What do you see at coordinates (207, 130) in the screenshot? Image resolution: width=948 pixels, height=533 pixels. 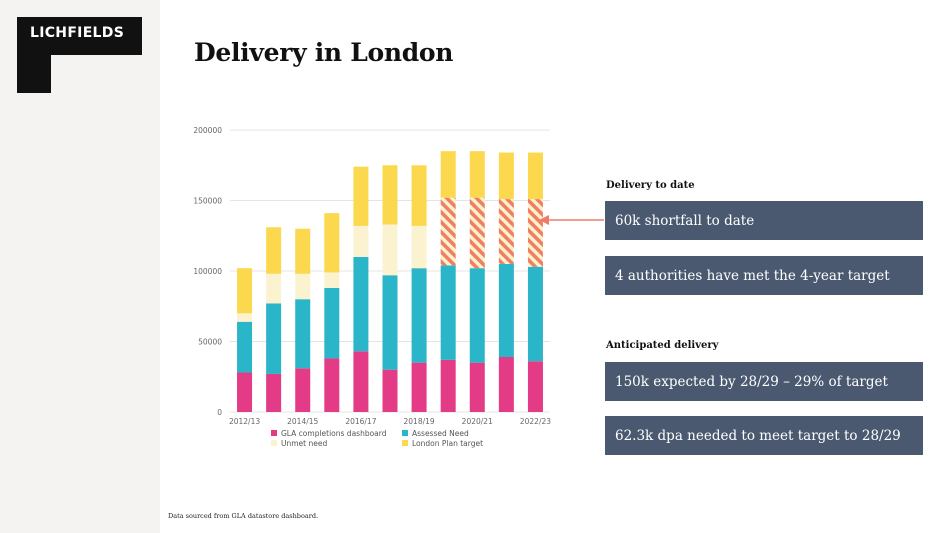 I see `y-tick-label: 200000` at bounding box center [207, 130].